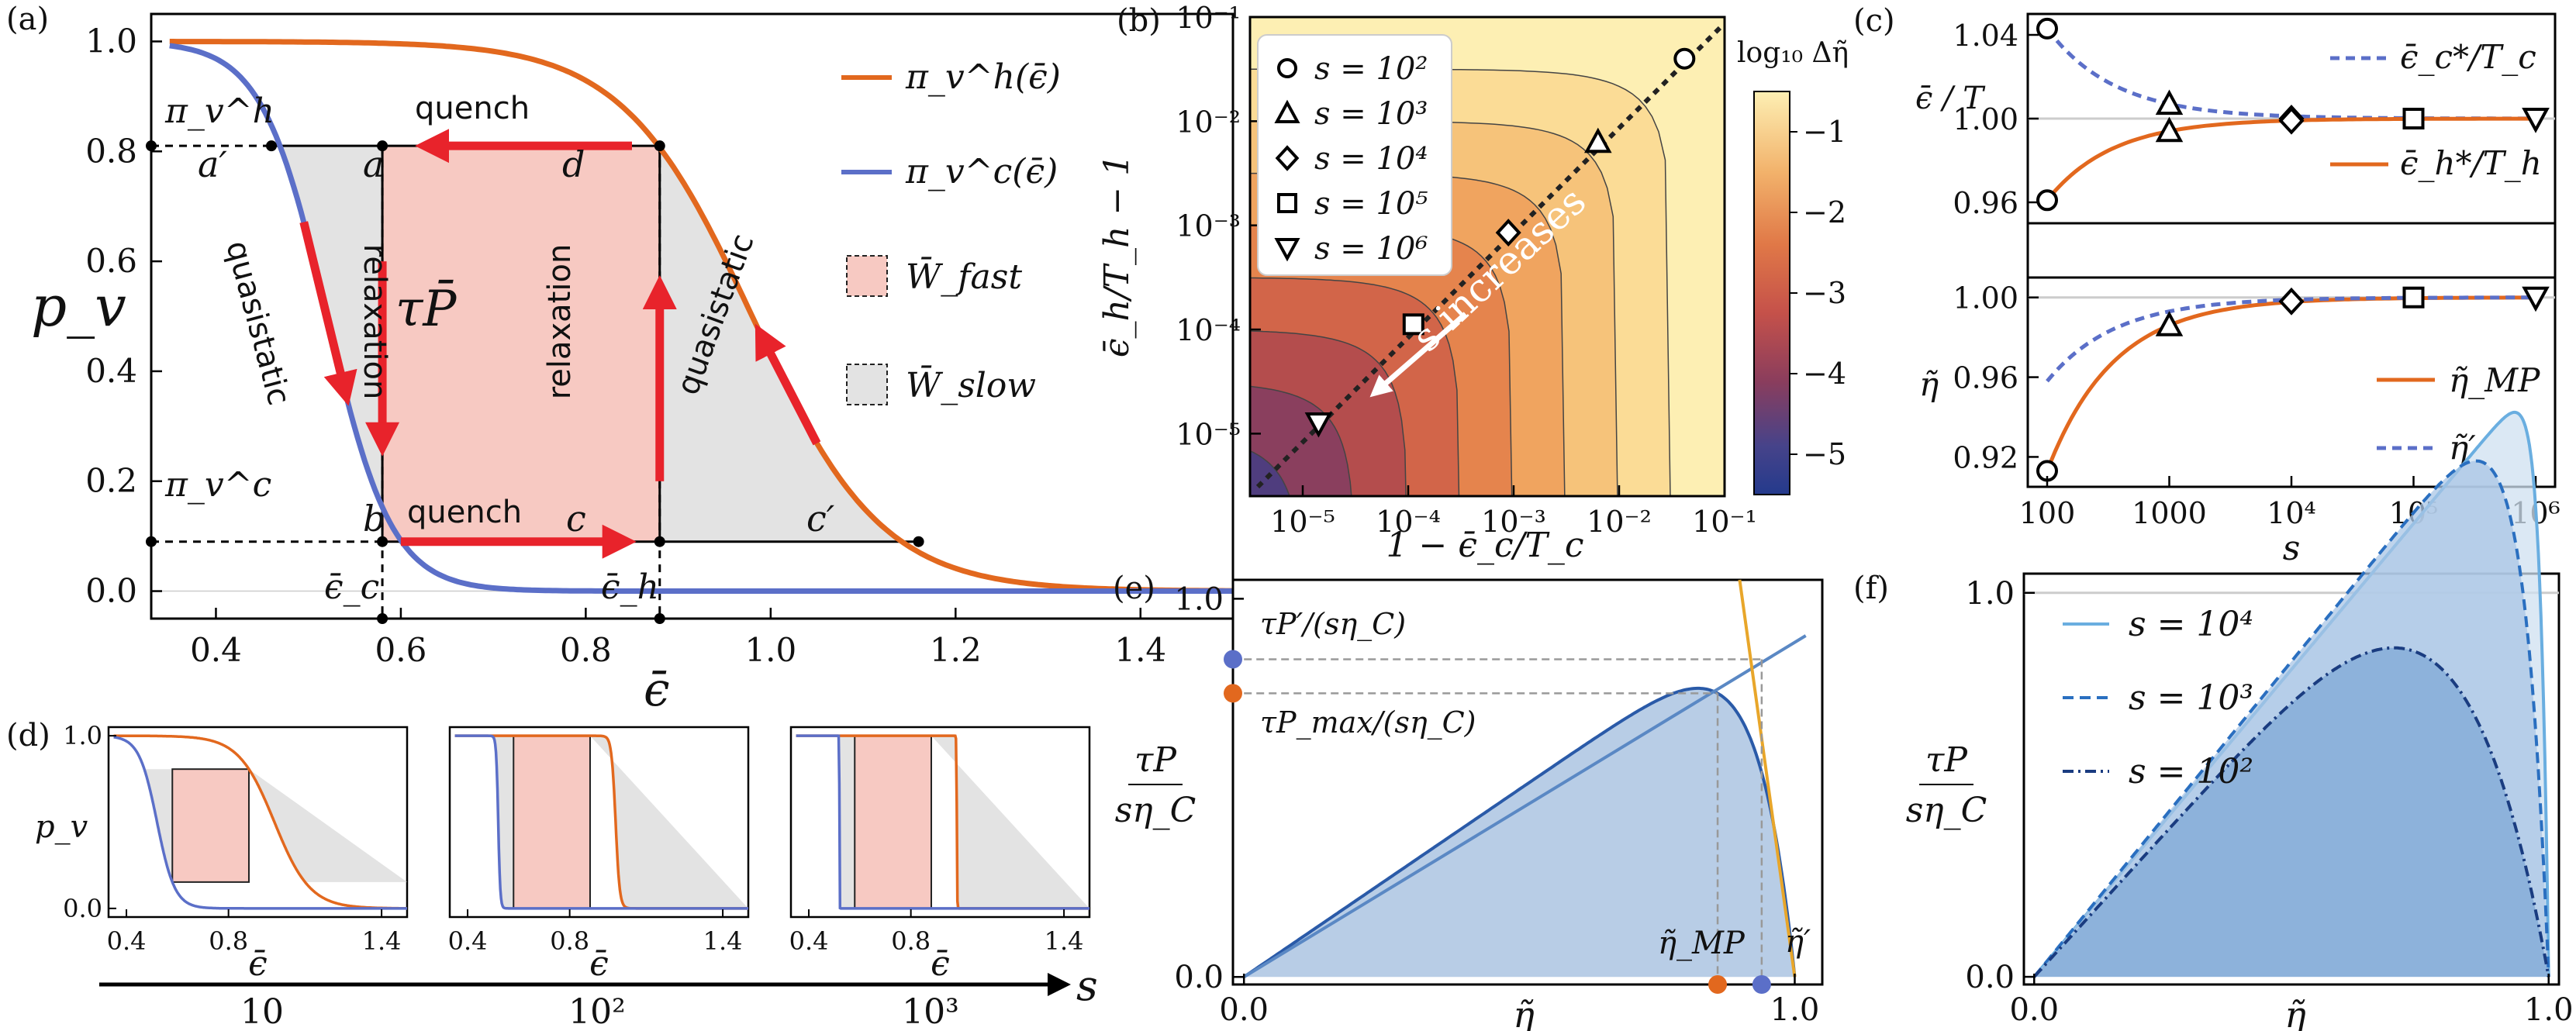 The width and height of the screenshot is (2576, 1031). What do you see at coordinates (983, 77) in the screenshot?
I see `legend-hot-label: π_v^h(ϵ̄)` at bounding box center [983, 77].